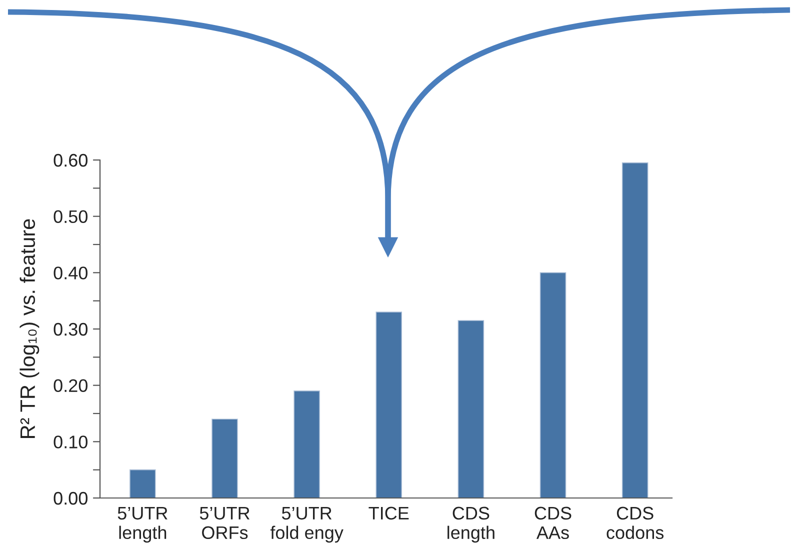  What do you see at coordinates (471, 524) in the screenshot?
I see `x-tick-label: CDS length` at bounding box center [471, 524].